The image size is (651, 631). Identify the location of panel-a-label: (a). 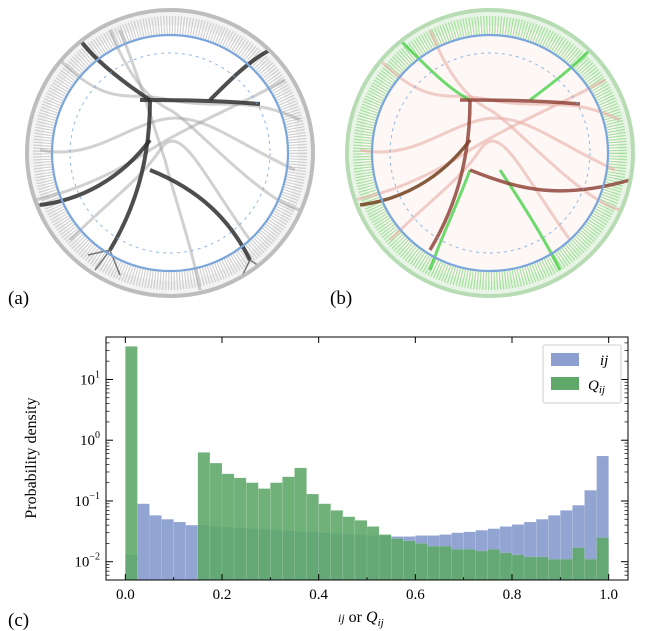
(18, 298).